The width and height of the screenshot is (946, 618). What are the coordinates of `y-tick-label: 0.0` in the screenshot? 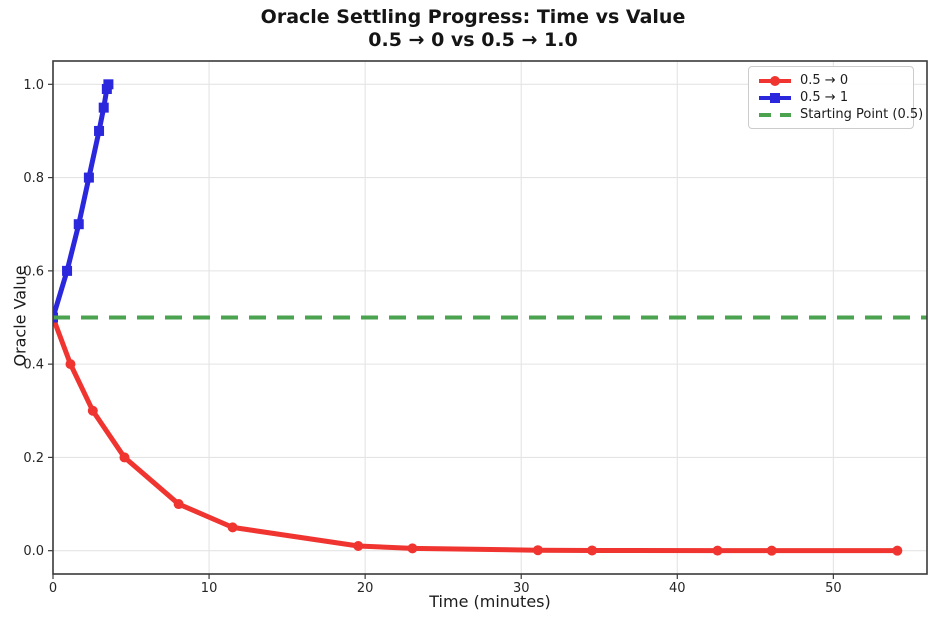 It's located at (33, 551).